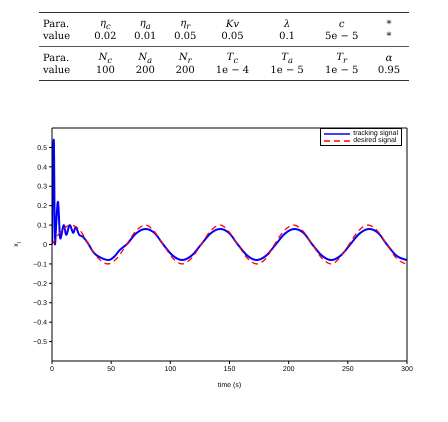 This screenshot has height=422, width=448. What do you see at coordinates (232, 71) in the screenshot?
I see `text: 1e − 4` at bounding box center [232, 71].